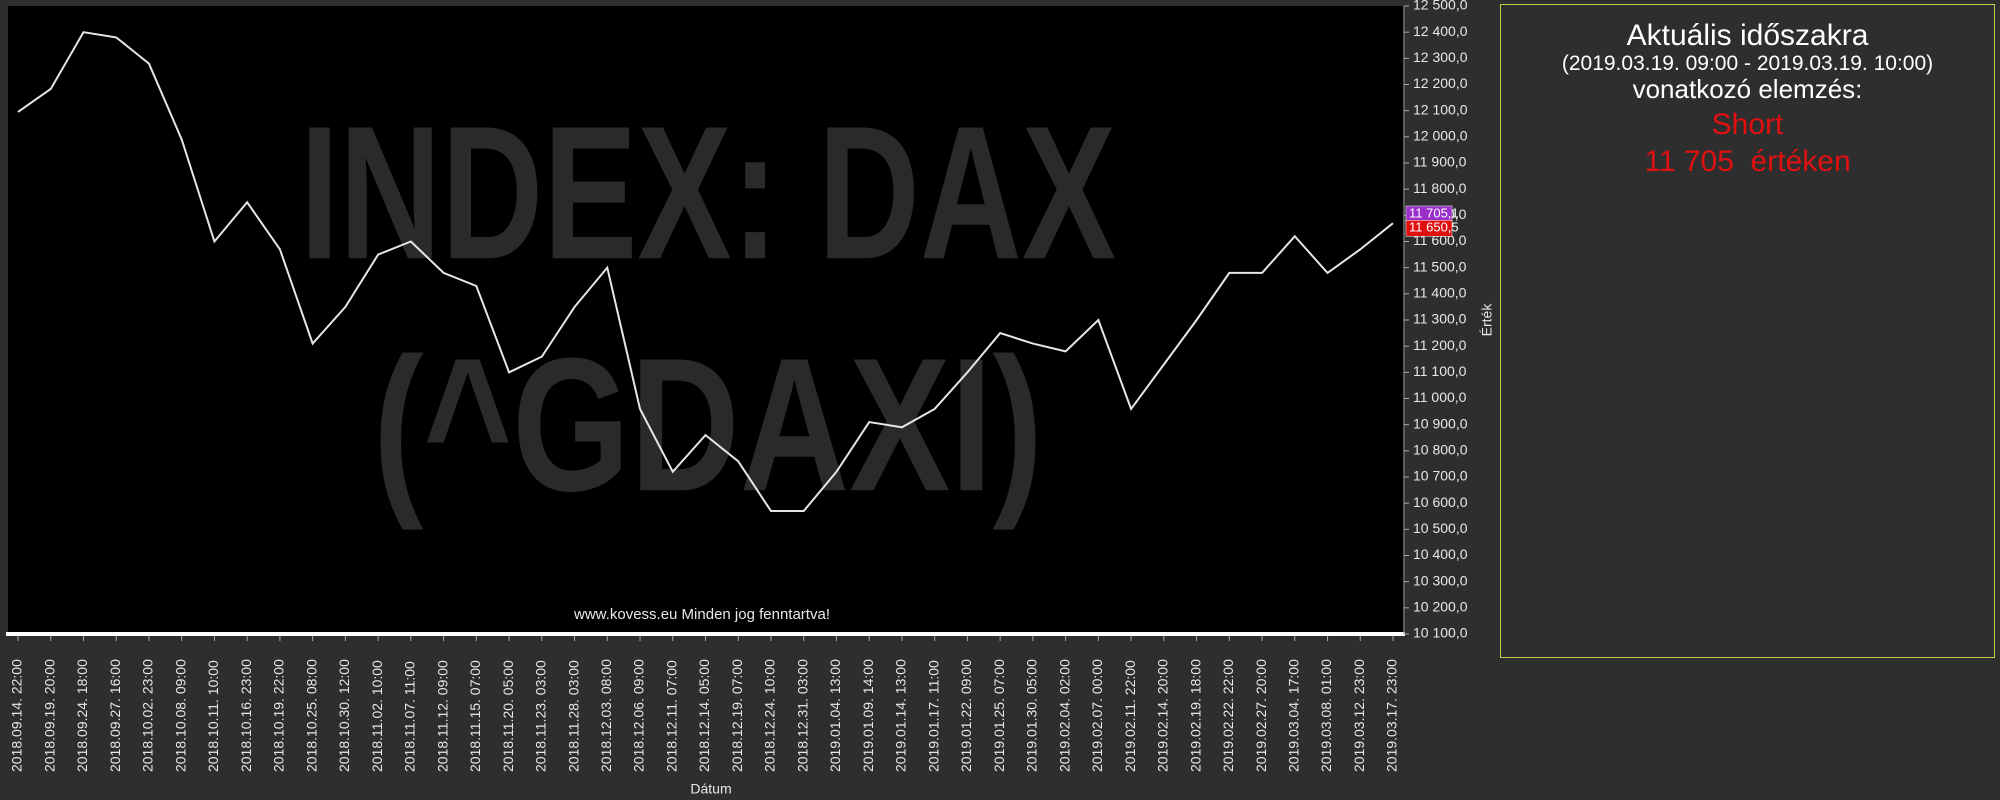 This screenshot has height=800, width=2000. Describe the element at coordinates (1440, 293) in the screenshot. I see `y-tick-label: 11 400,0` at that location.